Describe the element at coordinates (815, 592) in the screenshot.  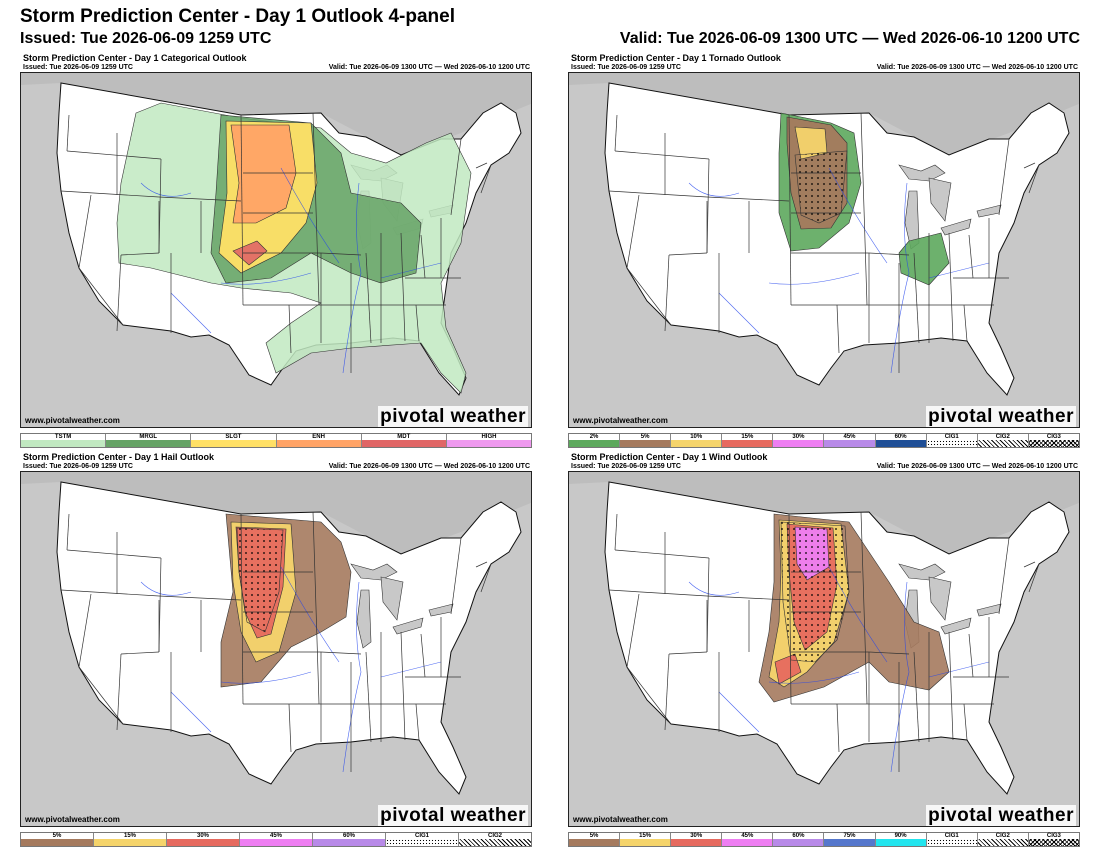
I see `wind-cig1-hatch` at that location.